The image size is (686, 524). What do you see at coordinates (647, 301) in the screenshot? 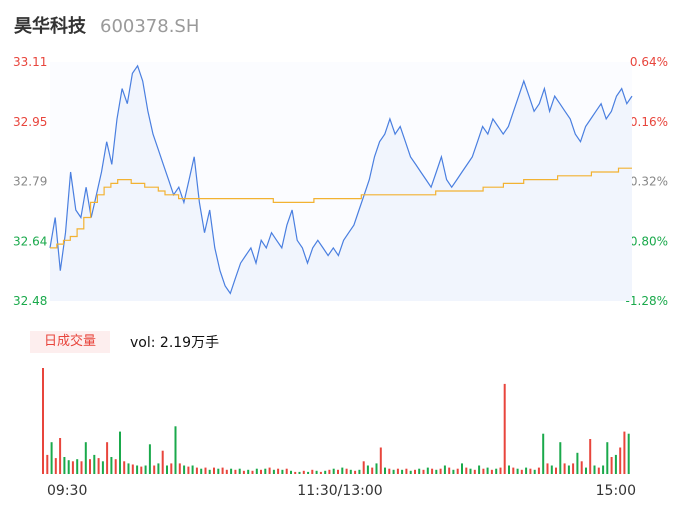
I see `y2-tick-label: -1.28%` at bounding box center [647, 301].